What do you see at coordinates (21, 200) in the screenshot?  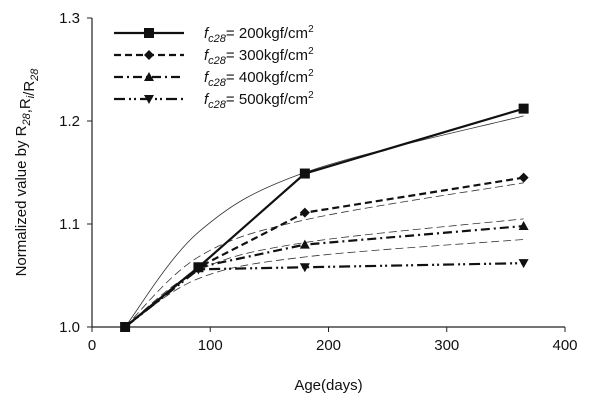 I see `y-axis-label-part: Normalized value by R` at bounding box center [21, 200].